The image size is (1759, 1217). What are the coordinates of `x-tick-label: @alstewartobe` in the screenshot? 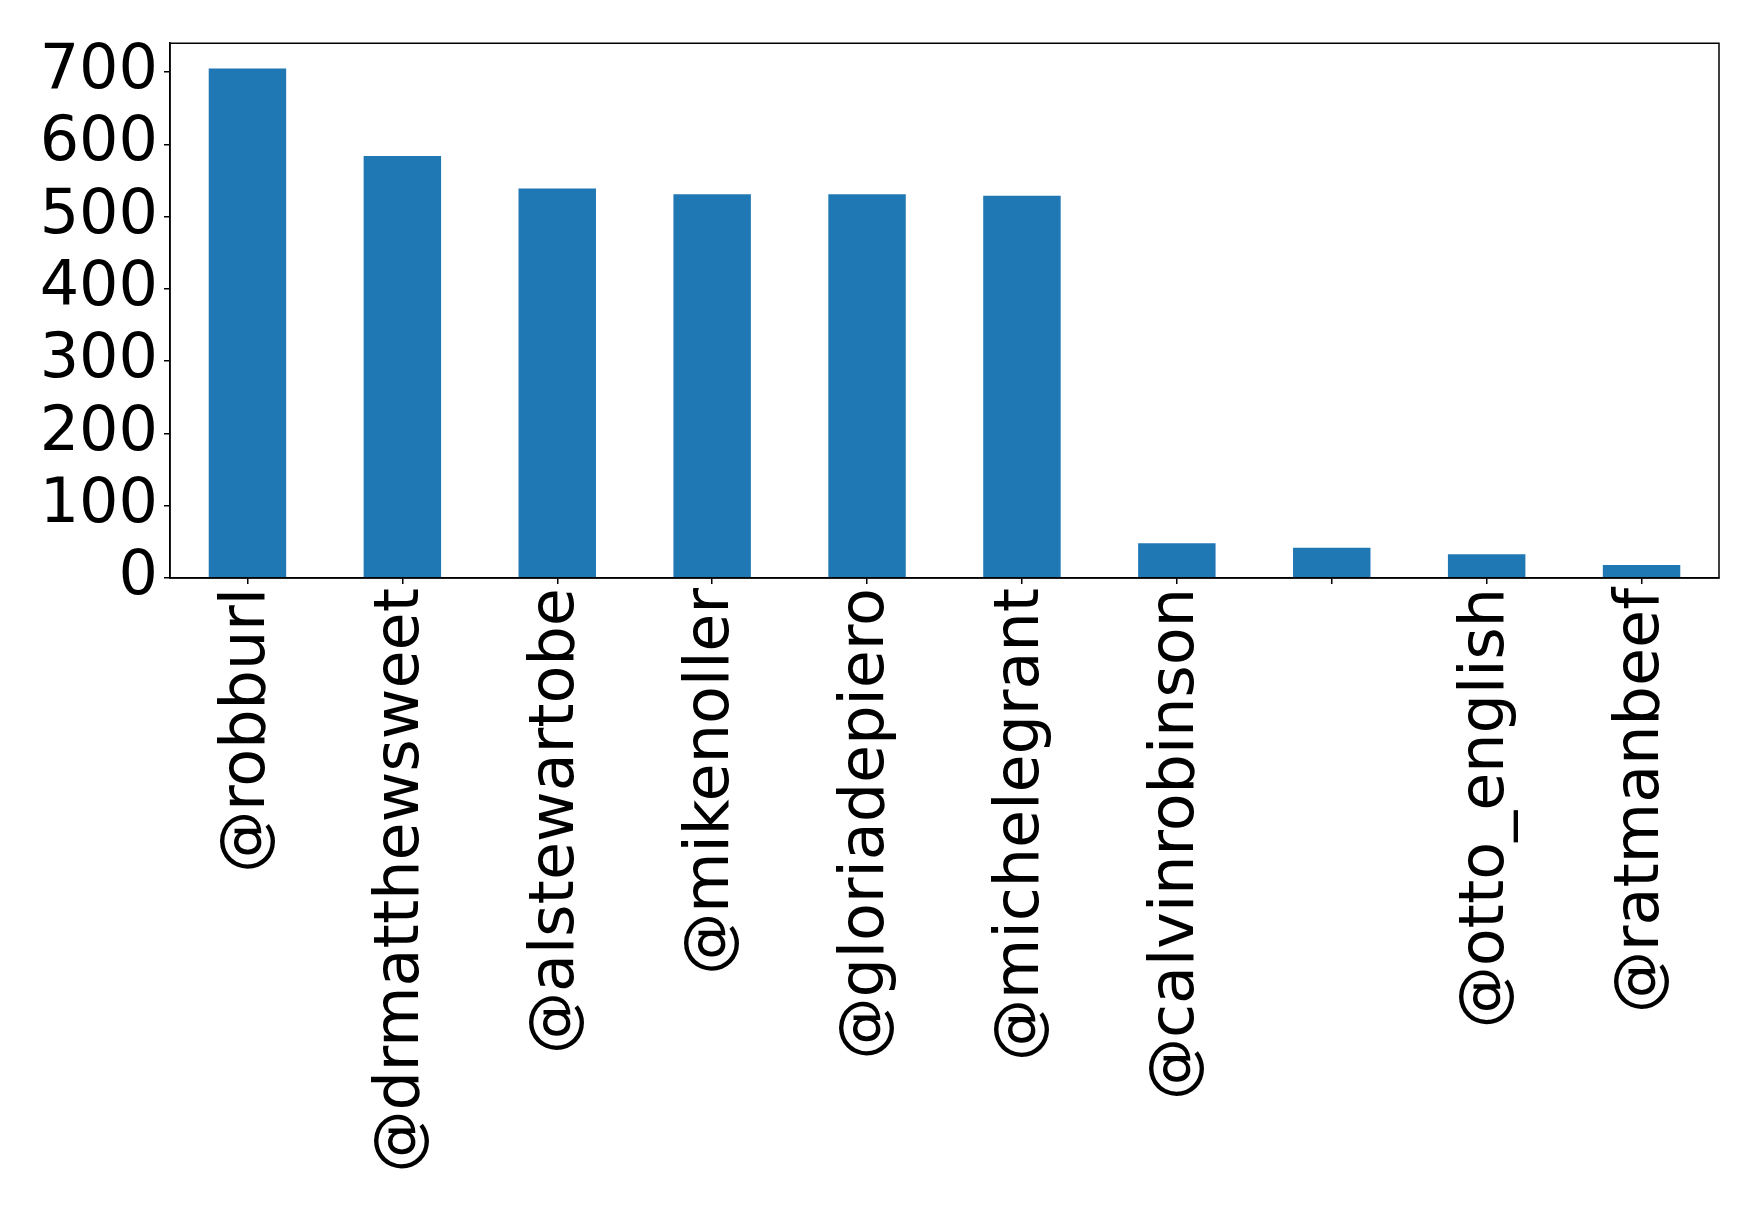 It's located at (552, 821).